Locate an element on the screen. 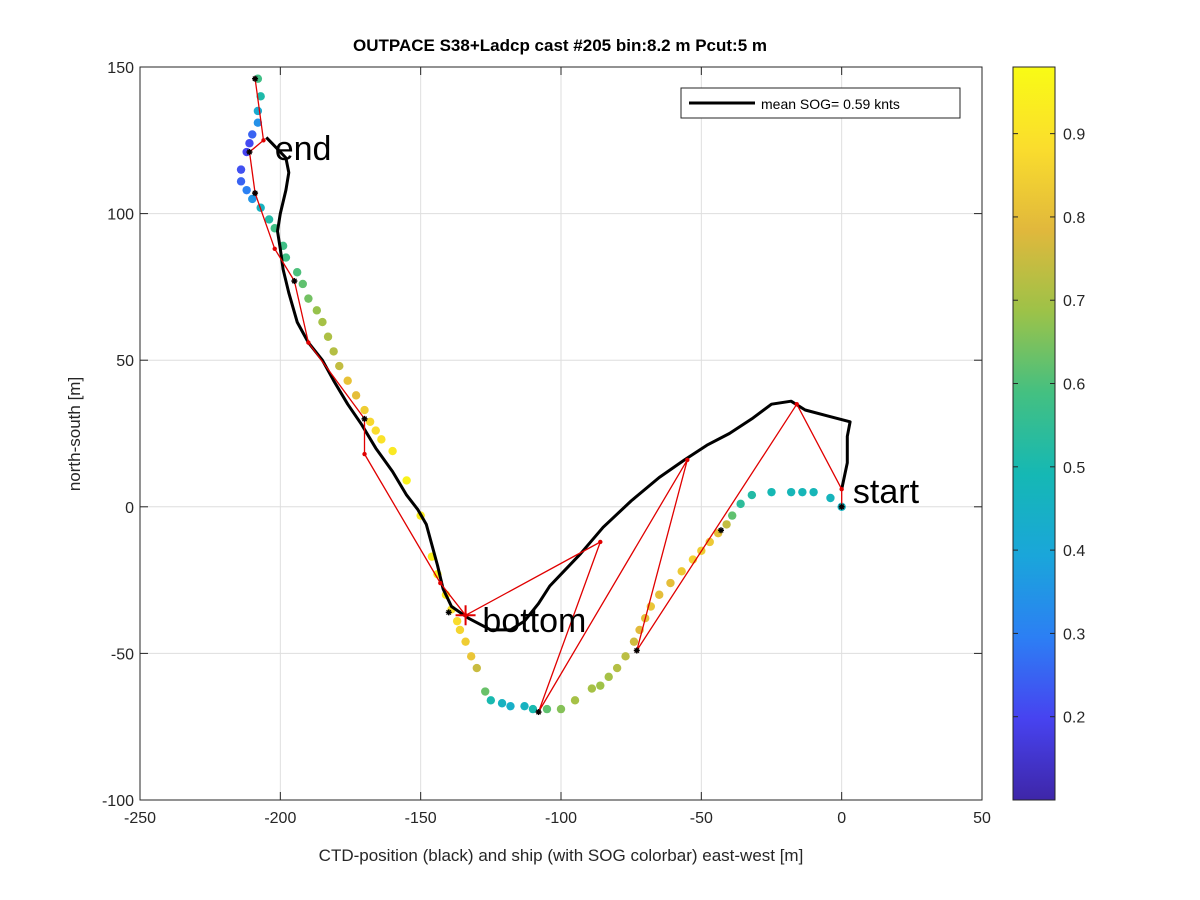 The width and height of the screenshot is (1200, 900). colorbar: 0.2 0.3 0.4 0.5 0.6 0.7 0.8 0.9 is located at coordinates (1048, 433).